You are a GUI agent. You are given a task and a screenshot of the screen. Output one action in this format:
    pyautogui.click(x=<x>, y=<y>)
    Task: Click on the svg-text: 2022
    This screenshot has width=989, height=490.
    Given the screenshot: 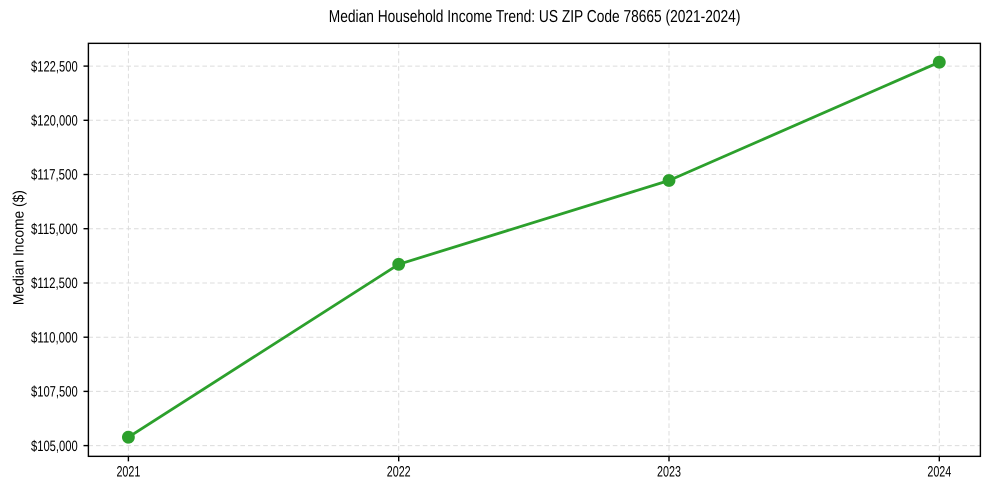 What is the action you would take?
    pyautogui.click(x=399, y=472)
    